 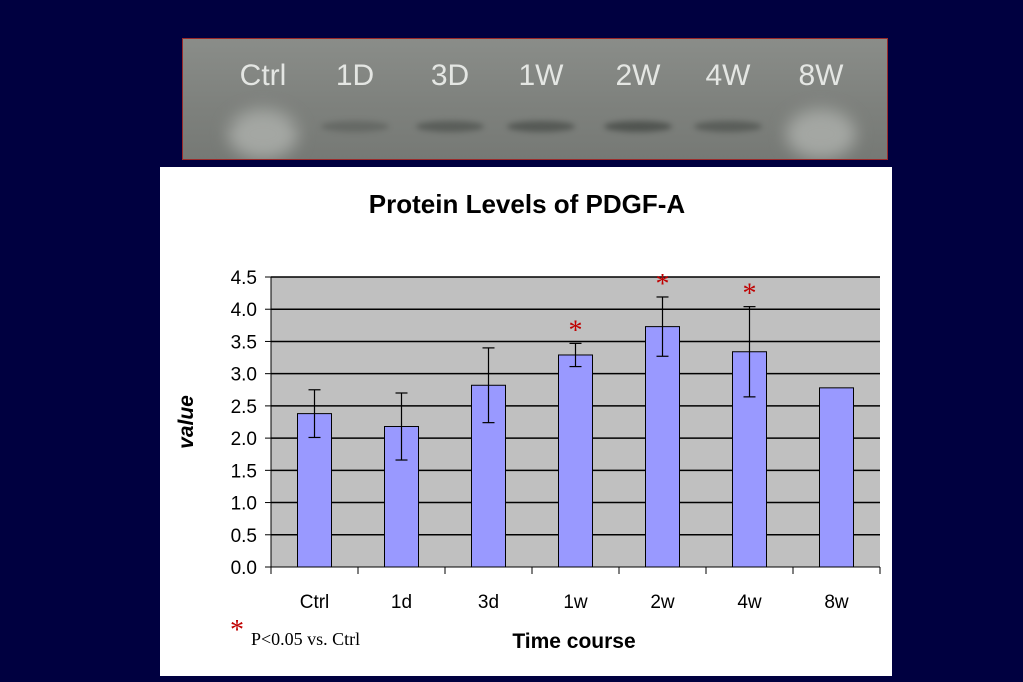 I want to click on blot-lane-label: 4W, so click(x=728, y=75).